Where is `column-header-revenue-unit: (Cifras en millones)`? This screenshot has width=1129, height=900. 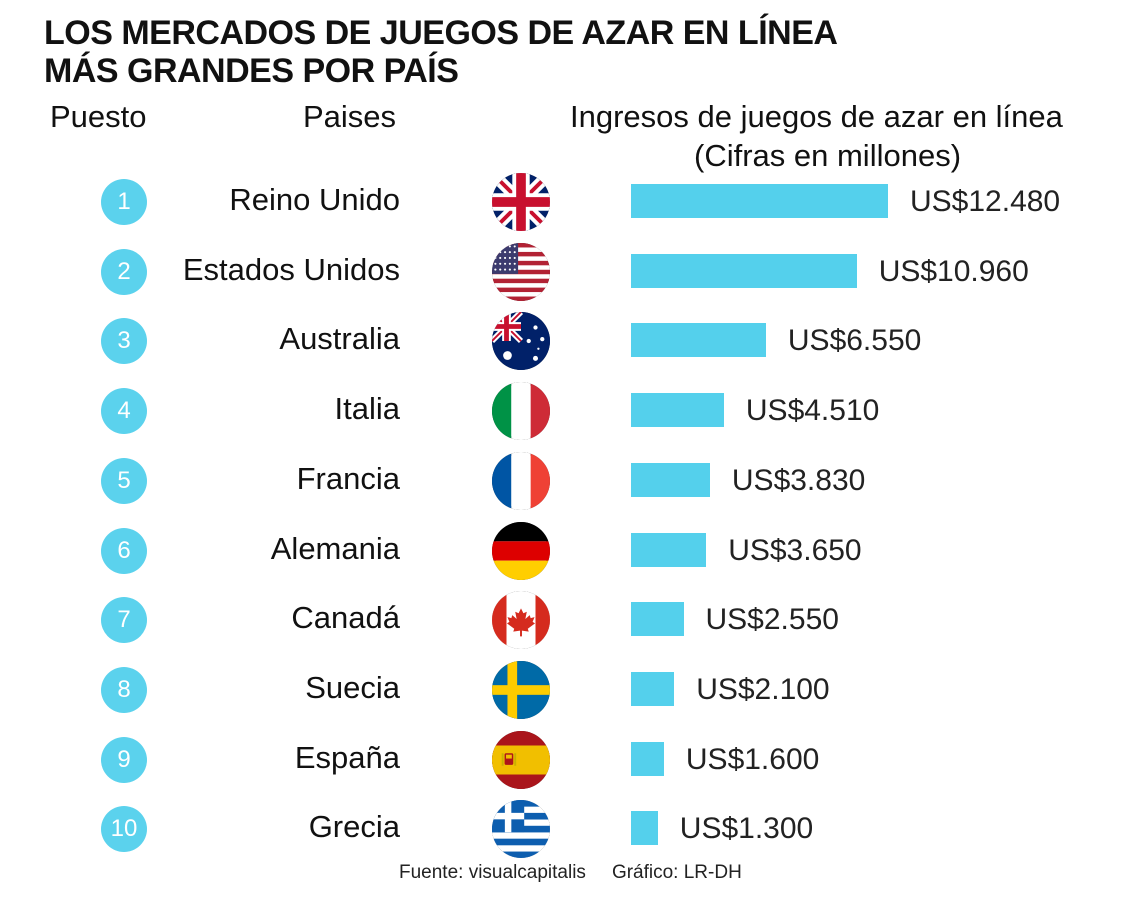
column-header-revenue-unit: (Cifras en millones) is located at coordinates (828, 155).